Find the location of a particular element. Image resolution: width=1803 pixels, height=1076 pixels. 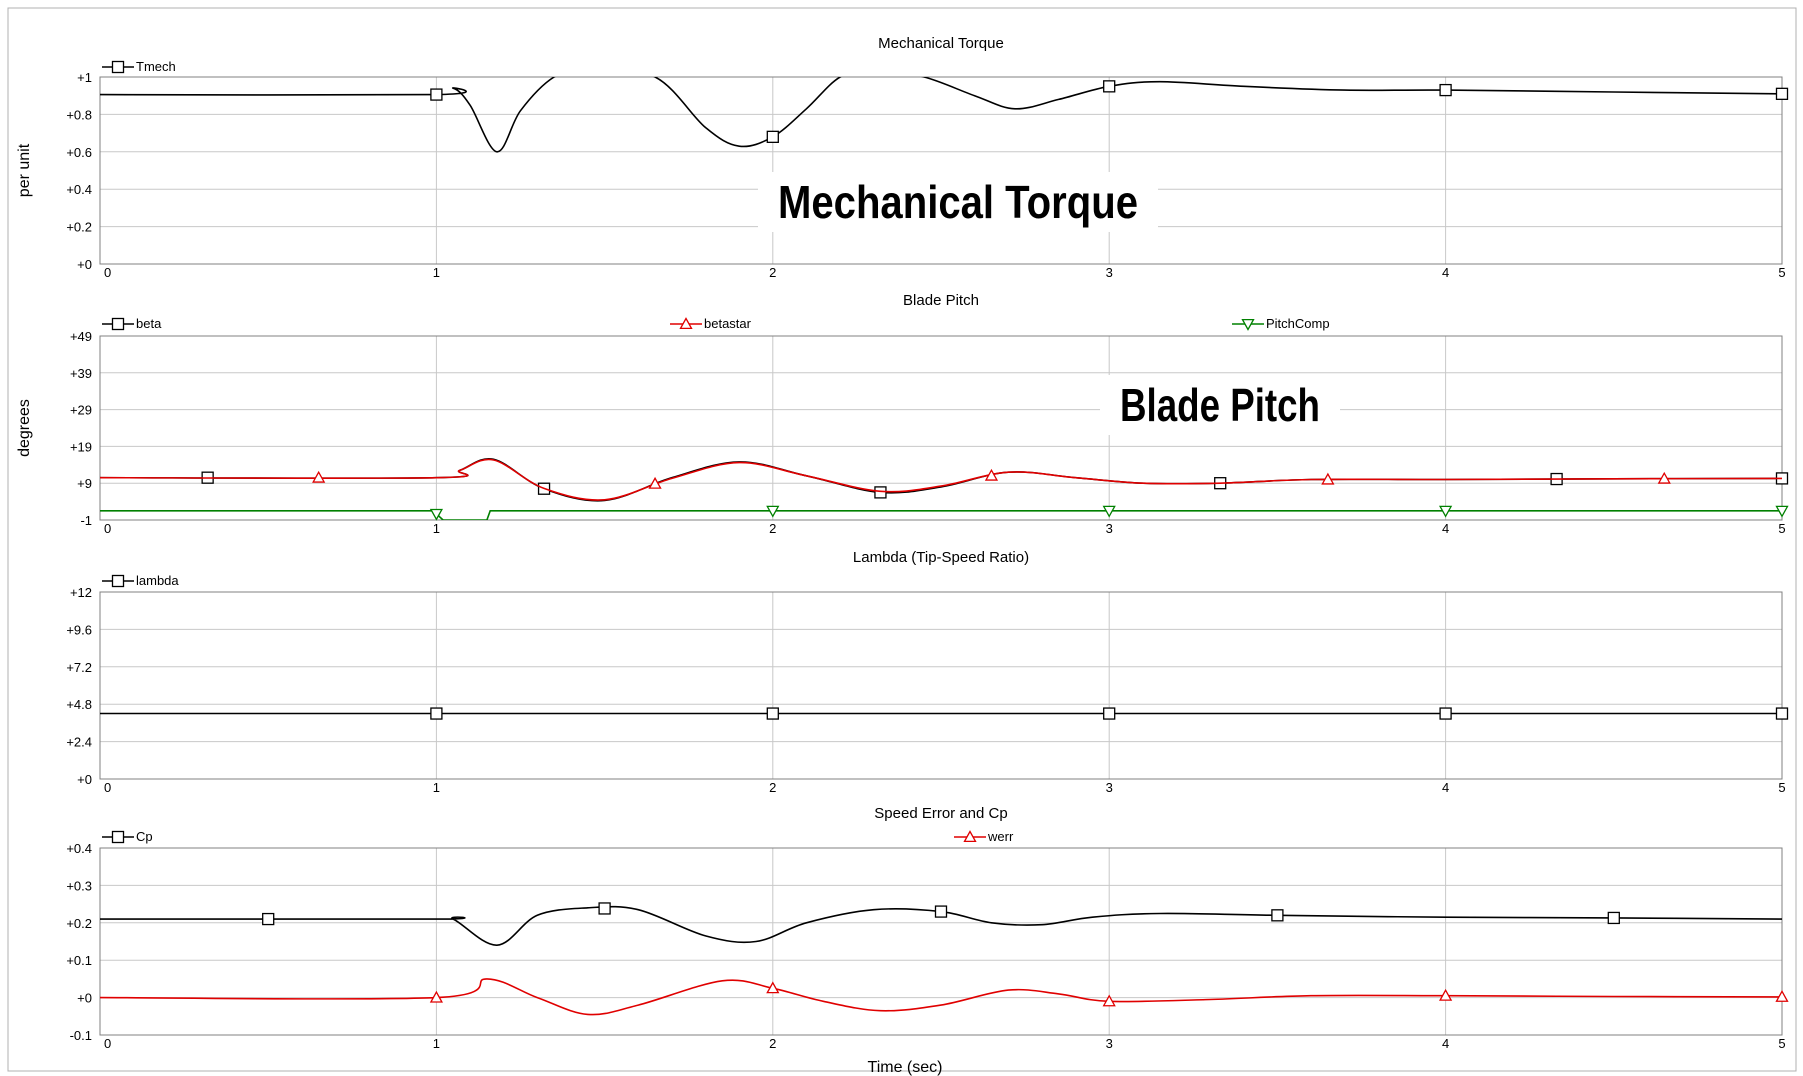

legend-label: PitchComp is located at coordinates (1298, 323).